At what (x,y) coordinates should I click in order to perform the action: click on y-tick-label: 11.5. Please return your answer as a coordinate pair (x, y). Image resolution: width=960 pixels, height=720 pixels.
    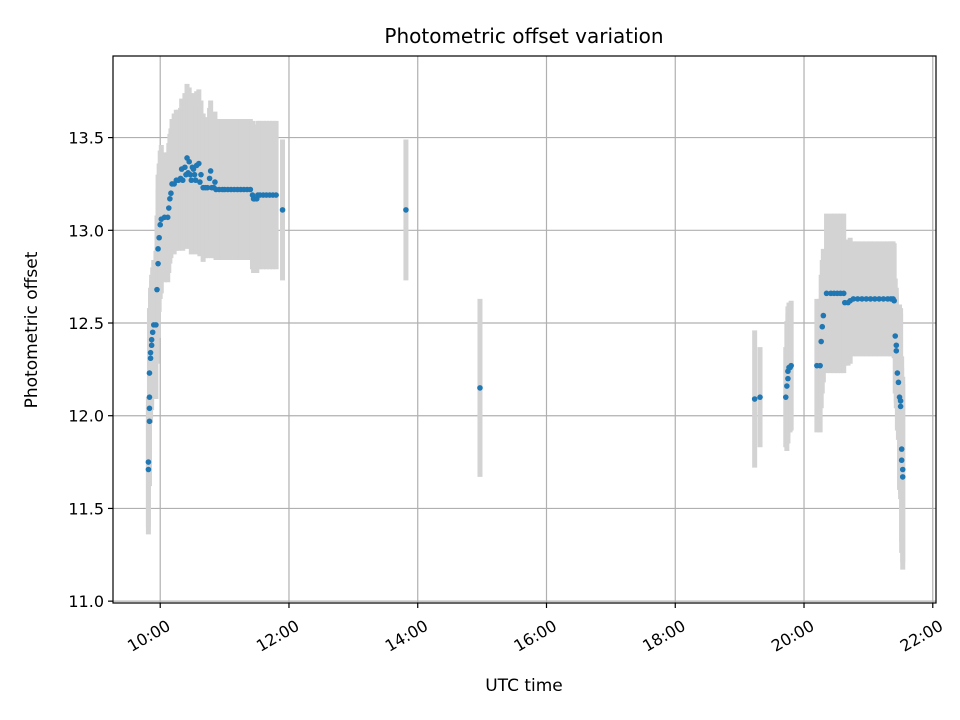
    Looking at the image, I should click on (86, 508).